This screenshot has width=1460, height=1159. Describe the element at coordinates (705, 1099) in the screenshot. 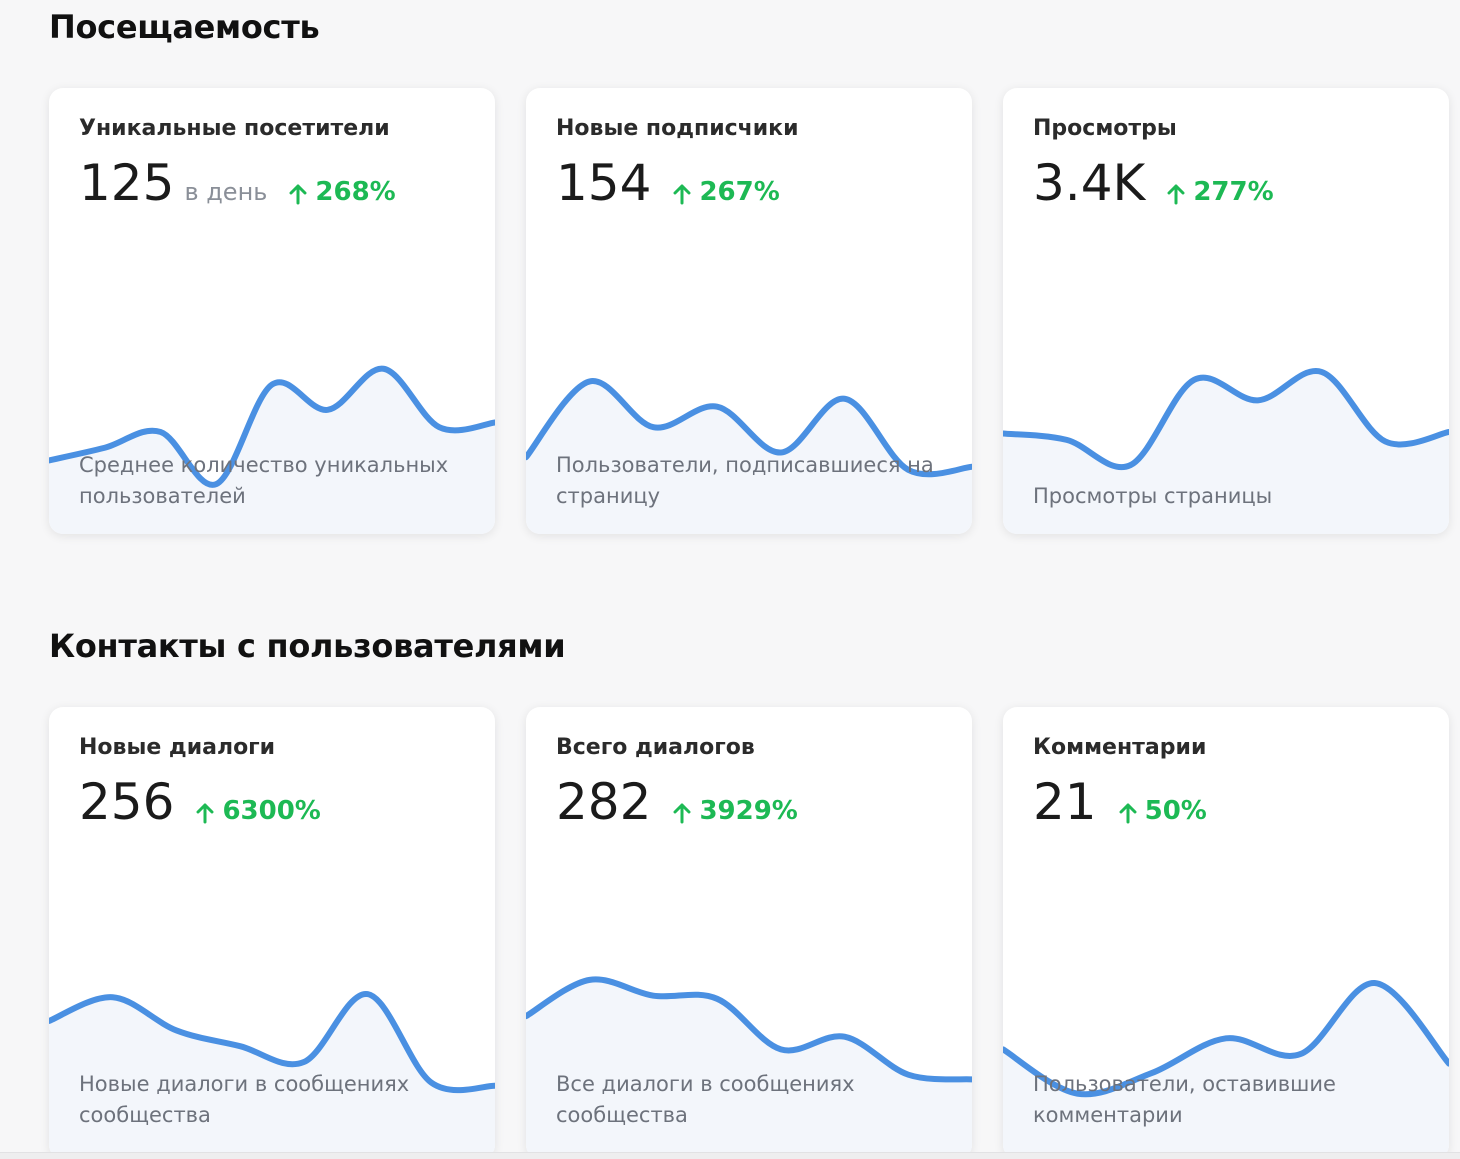

I see `card-description: Все диалоги в сообщениях сообщества` at that location.